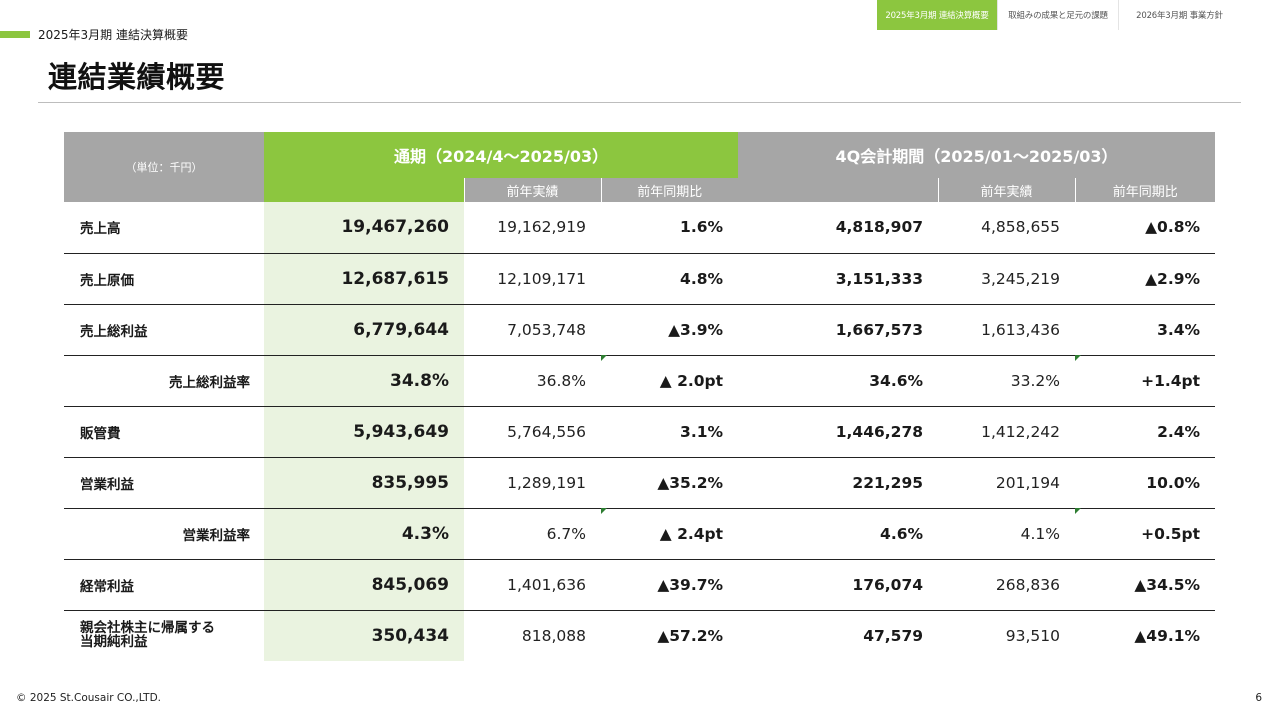  What do you see at coordinates (670, 279) in the screenshot?
I see `full-yoy: 4.8%` at bounding box center [670, 279].